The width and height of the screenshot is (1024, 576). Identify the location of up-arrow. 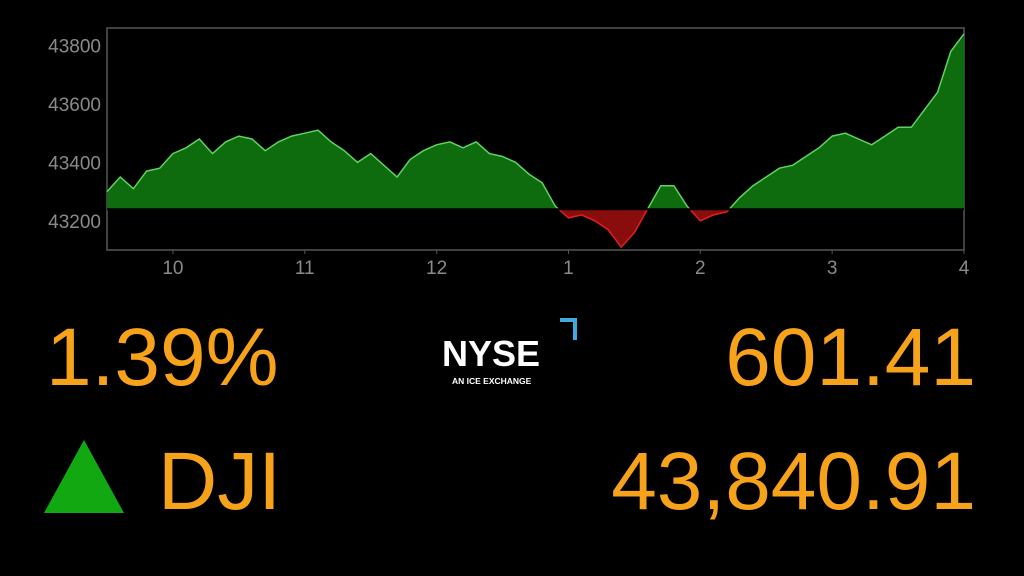
(84, 476).